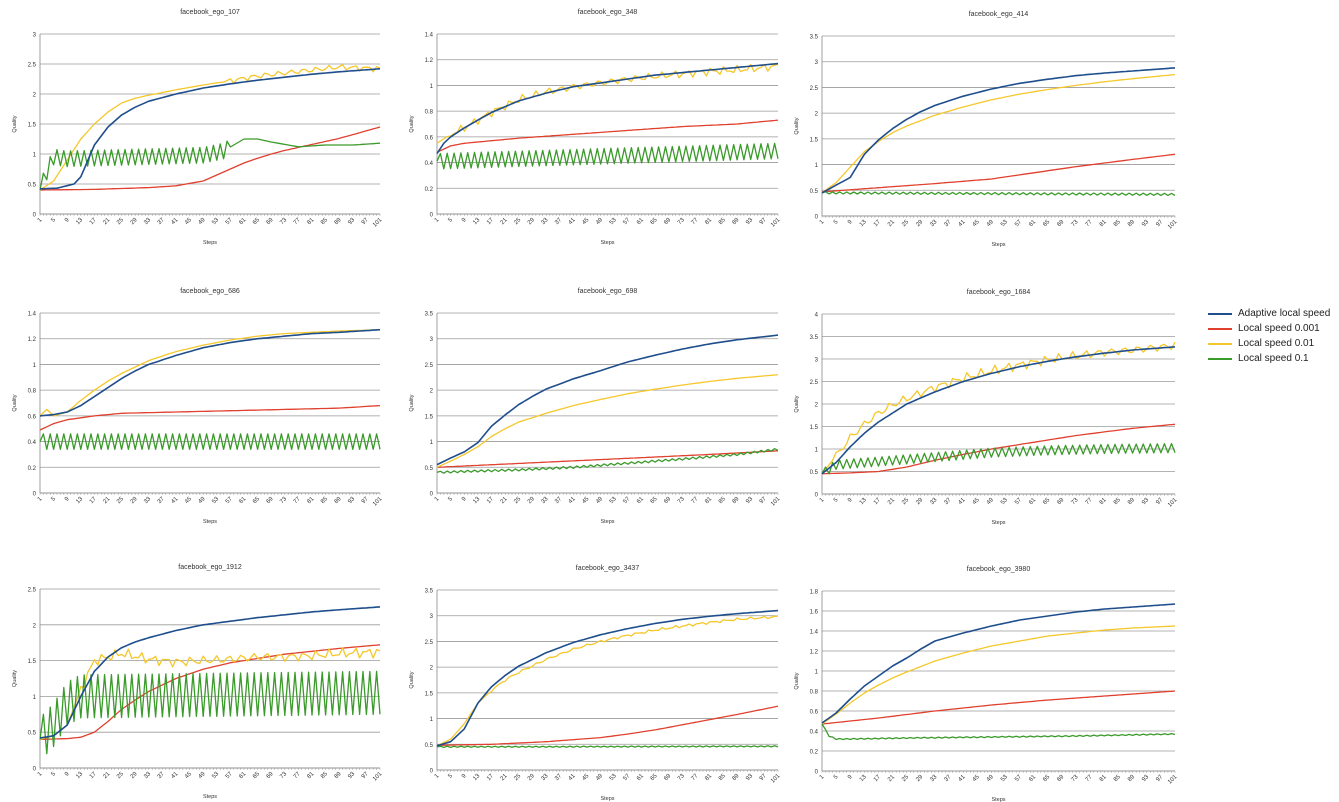  What do you see at coordinates (365, 221) in the screenshot?
I see `x-tick-label: 97` at bounding box center [365, 221].